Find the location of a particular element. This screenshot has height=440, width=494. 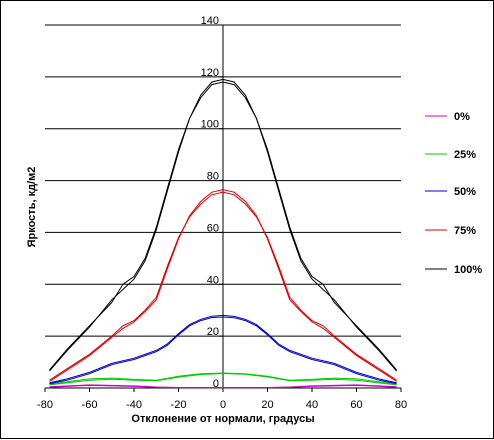

x-tick-label: -80 is located at coordinates (45, 405).